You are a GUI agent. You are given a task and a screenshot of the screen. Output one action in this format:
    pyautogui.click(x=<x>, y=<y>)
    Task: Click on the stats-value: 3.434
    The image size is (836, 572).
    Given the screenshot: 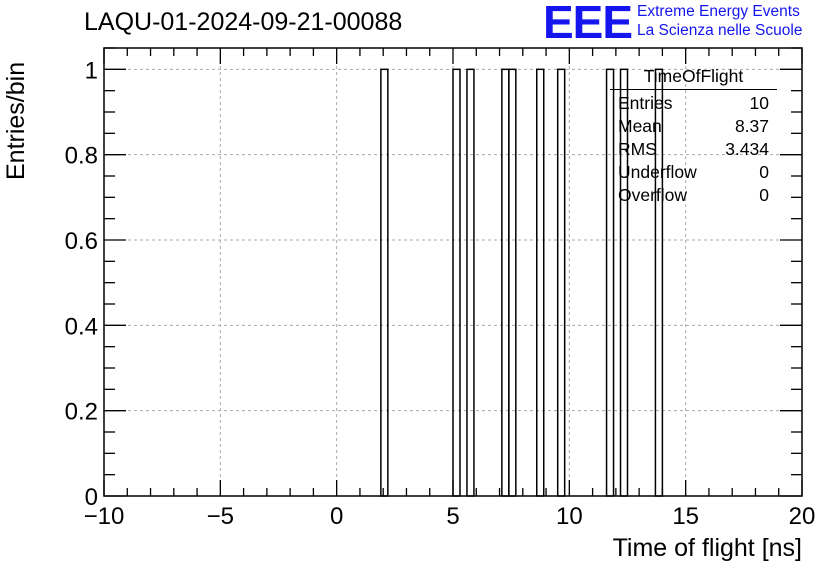 What is the action you would take?
    pyautogui.click(x=747, y=149)
    